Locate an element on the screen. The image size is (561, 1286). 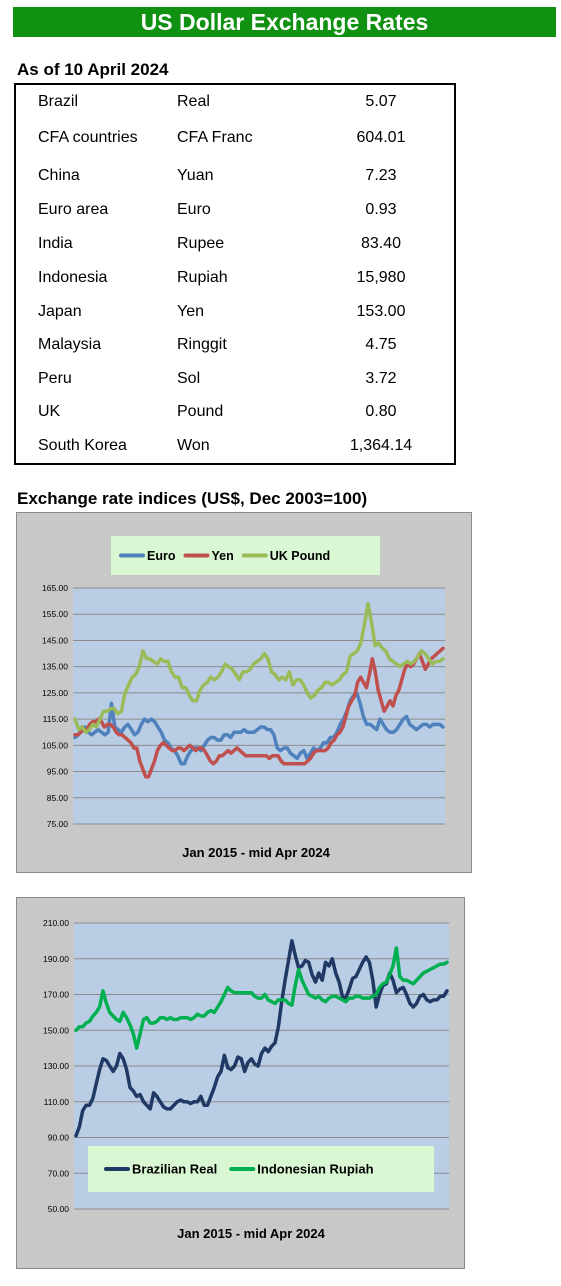
y-tick-label: 130.00 is located at coordinates (56, 1066).